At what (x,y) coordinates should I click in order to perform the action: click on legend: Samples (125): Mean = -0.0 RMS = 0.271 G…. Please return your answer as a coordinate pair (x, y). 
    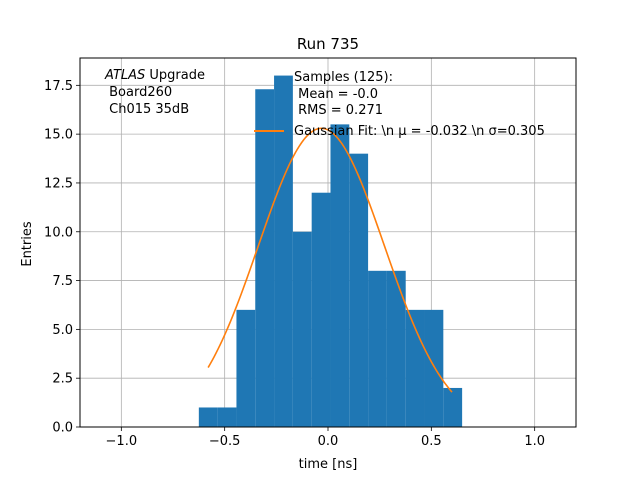
    Looking at the image, I should click on (399, 104).